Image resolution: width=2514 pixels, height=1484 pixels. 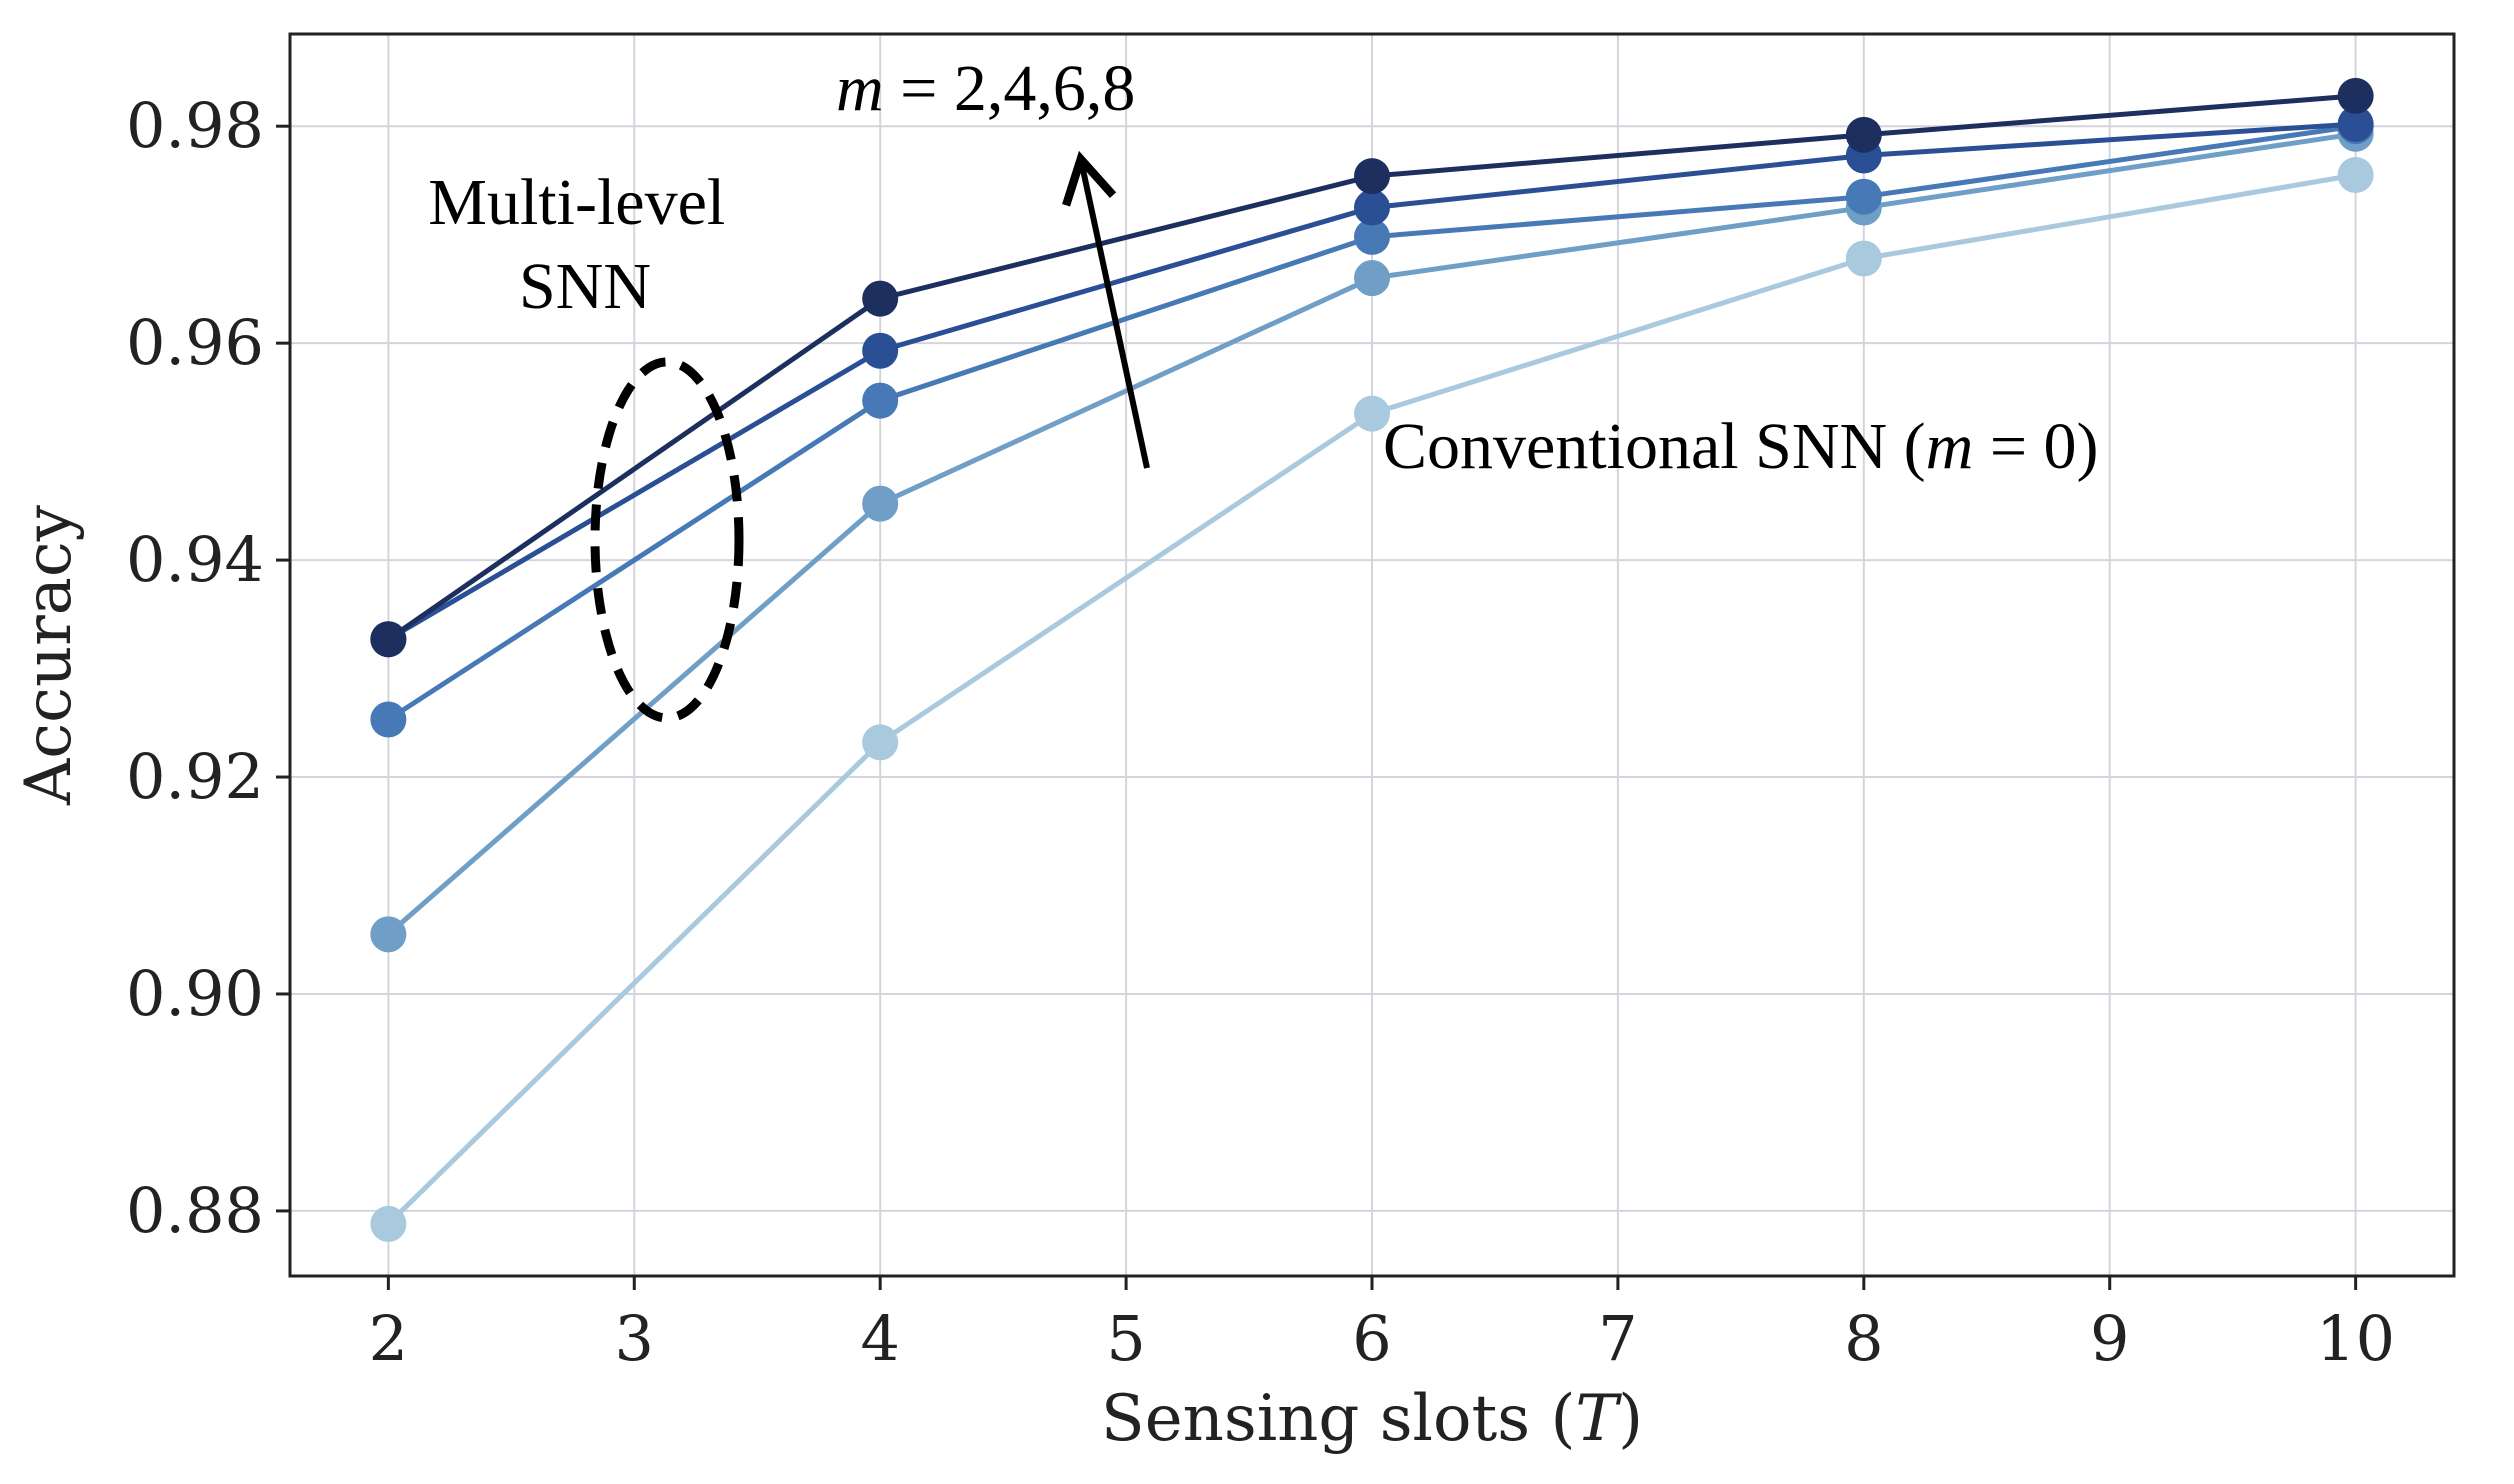 What do you see at coordinates (1106, 309) in the screenshot?
I see `increasing-m-arrow` at bounding box center [1106, 309].